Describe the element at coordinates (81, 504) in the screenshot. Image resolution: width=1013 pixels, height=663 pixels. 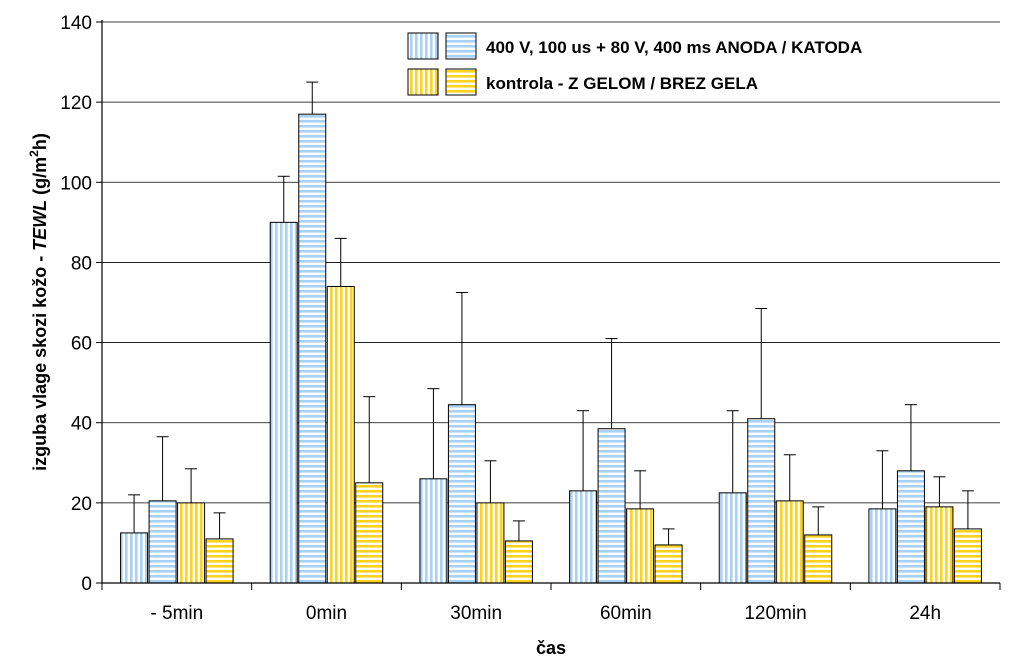
I see `y-tick-label-20: 20` at that location.